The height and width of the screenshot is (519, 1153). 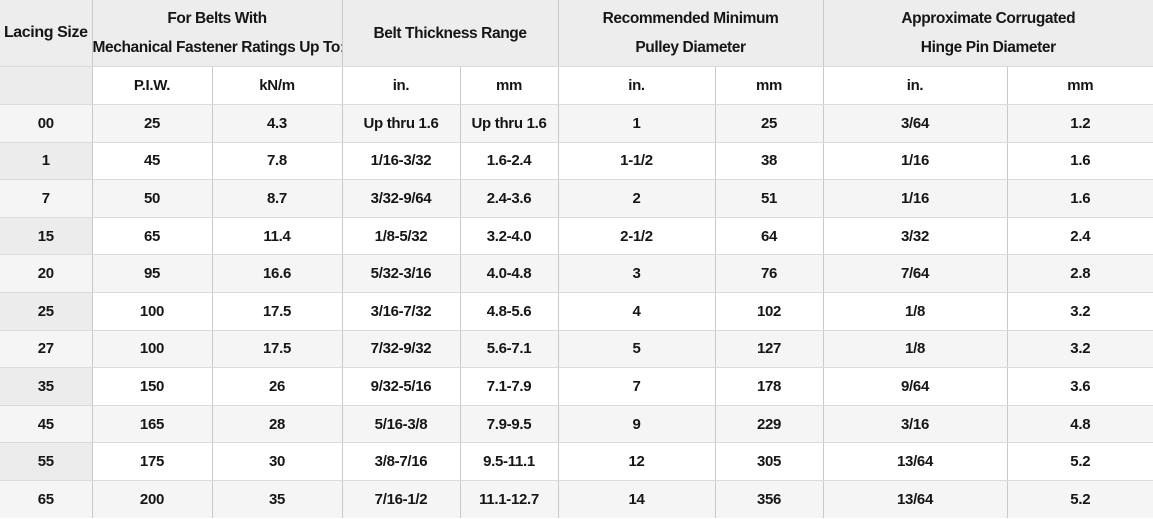 What do you see at coordinates (509, 424) in the screenshot?
I see `thickness-mm-cell: 7.9-9.5` at bounding box center [509, 424].